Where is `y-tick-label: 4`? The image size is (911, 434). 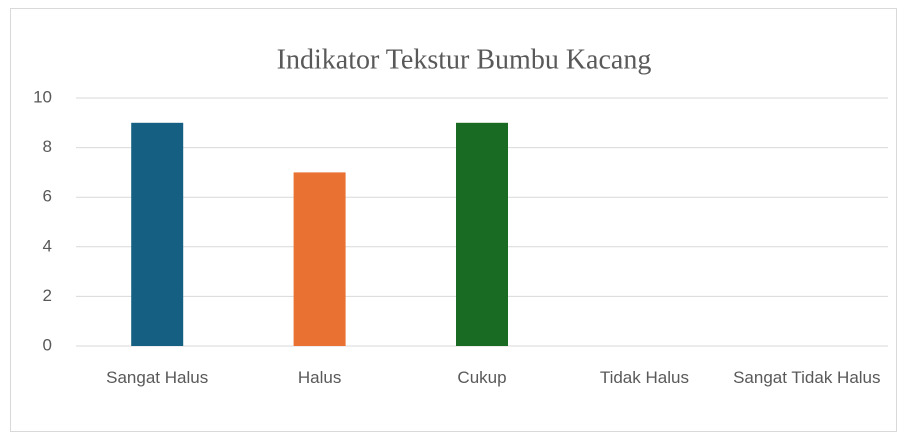
y-tick-label: 4 is located at coordinates (47, 245).